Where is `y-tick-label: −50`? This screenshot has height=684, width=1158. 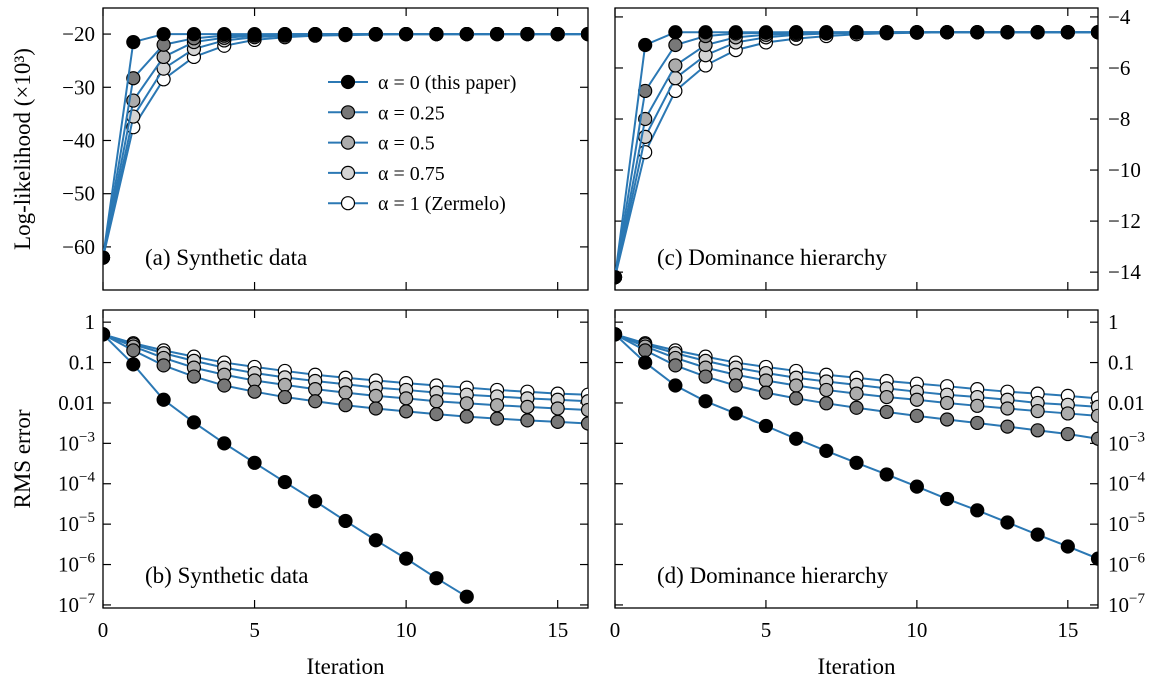
y-tick-label: −50 is located at coordinates (78, 194).